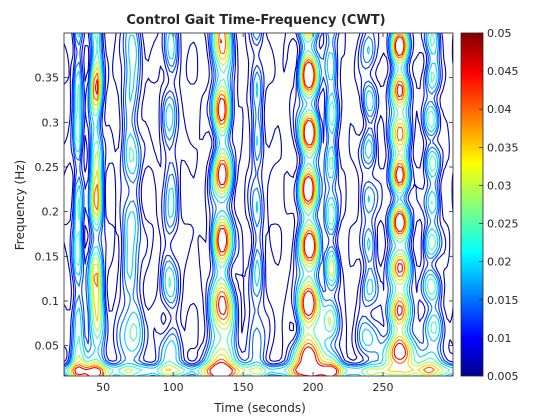  I want to click on colorbar-tick-label: 0.05, so click(499, 33).